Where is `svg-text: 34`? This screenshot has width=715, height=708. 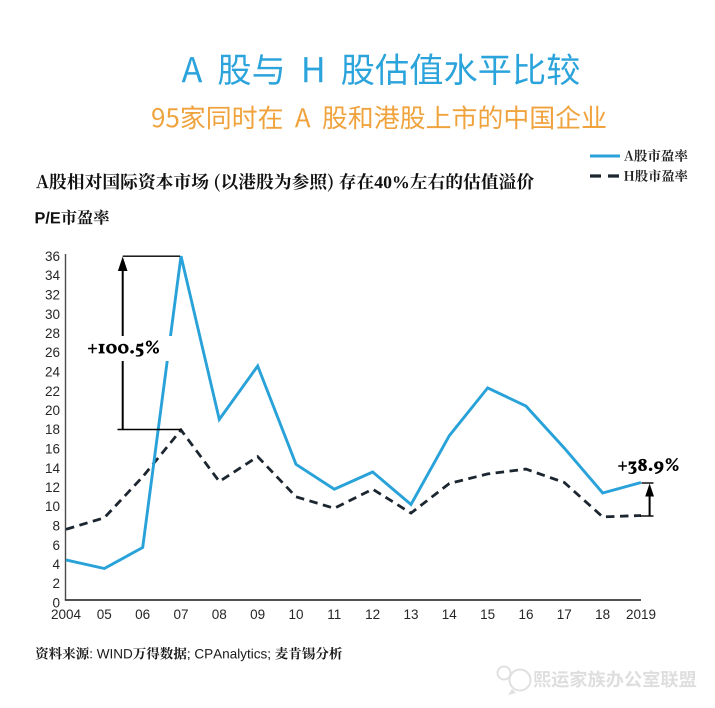
svg-text: 34 is located at coordinates (53, 275).